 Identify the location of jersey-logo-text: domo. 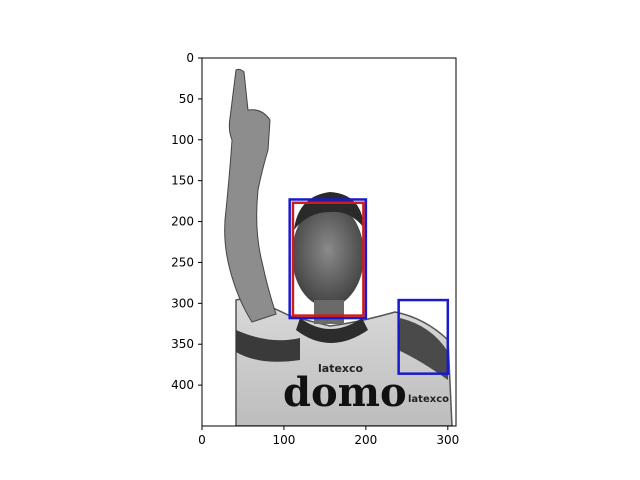
(345, 392).